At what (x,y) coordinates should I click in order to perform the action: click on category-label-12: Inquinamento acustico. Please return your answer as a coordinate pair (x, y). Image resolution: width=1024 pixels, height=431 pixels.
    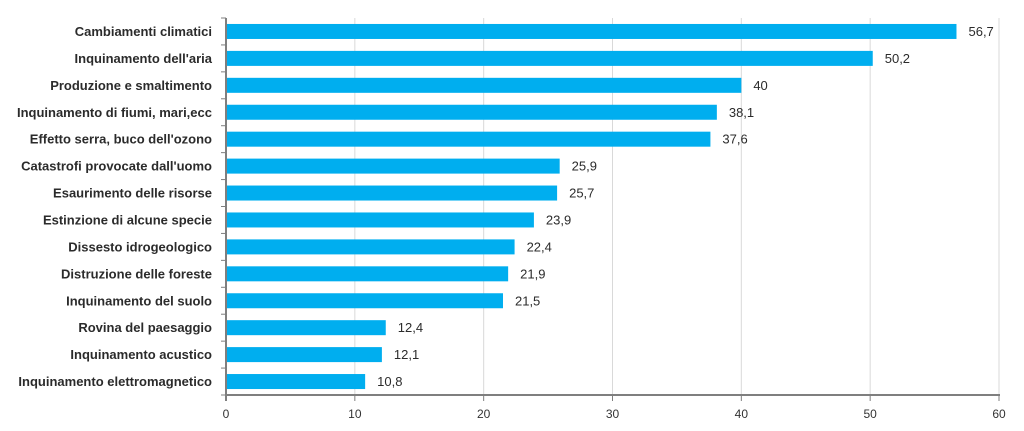
    Looking at the image, I should click on (141, 354).